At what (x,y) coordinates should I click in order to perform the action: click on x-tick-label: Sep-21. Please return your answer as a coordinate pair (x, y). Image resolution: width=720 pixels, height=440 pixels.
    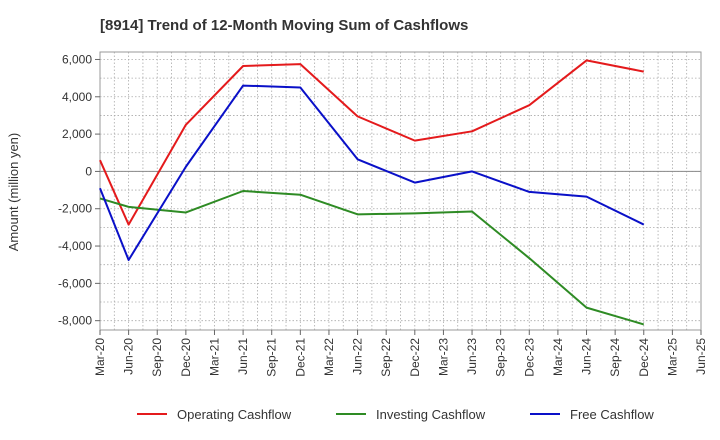
    Looking at the image, I should click on (272, 357).